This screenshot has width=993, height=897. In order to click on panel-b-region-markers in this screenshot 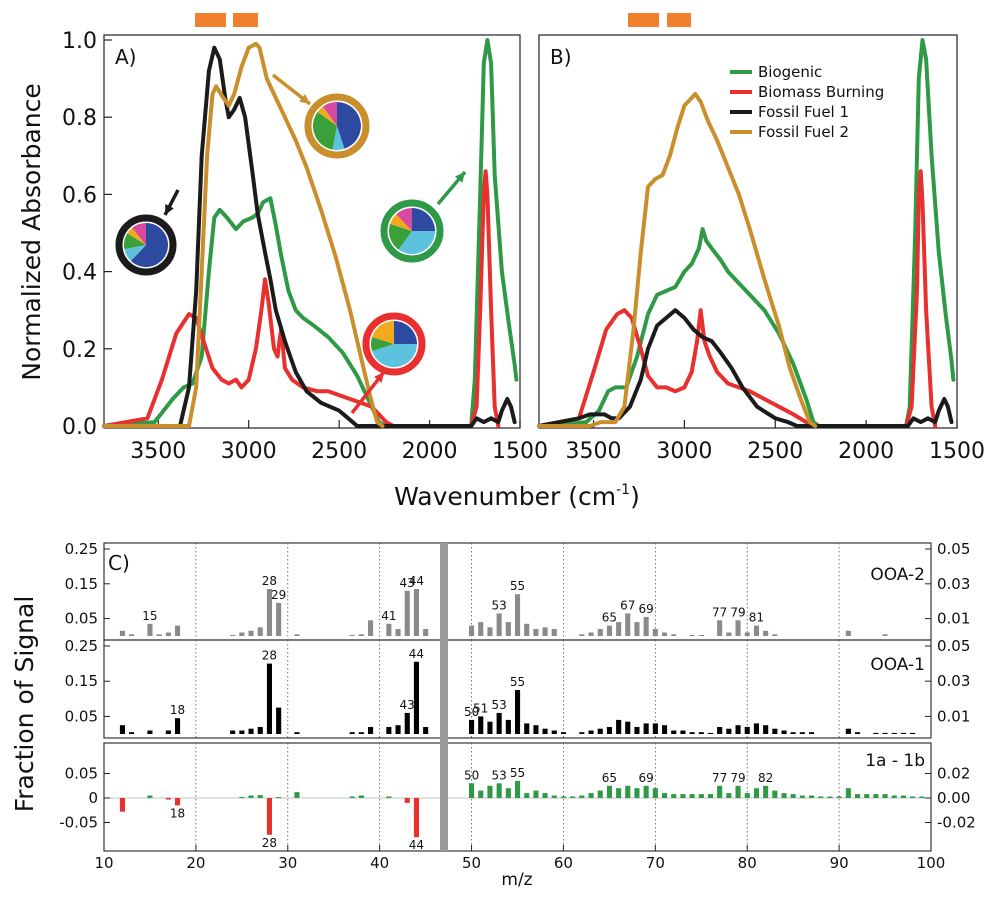, I will do `click(659, 20)`.